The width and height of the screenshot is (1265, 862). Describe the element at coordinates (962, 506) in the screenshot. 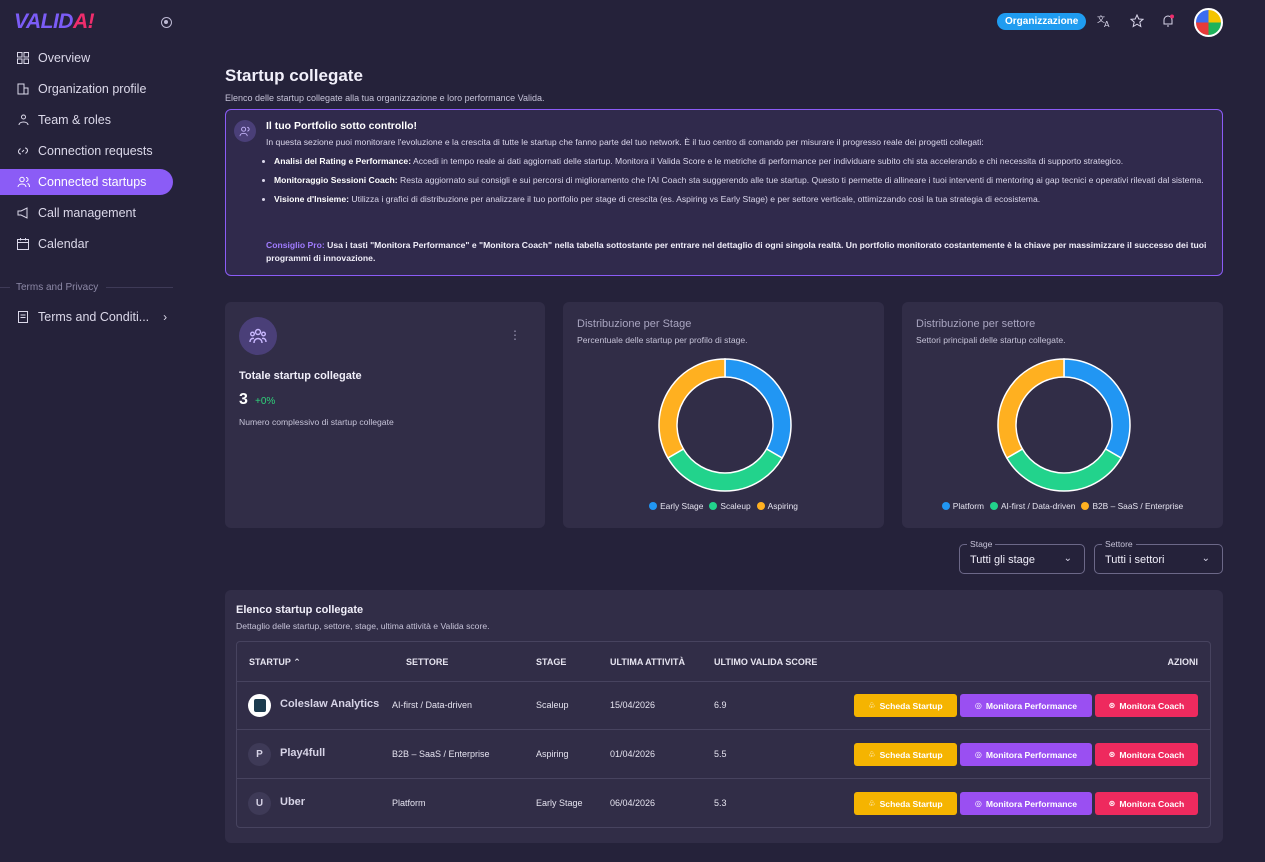

I see `legend-item: Platform` at that location.